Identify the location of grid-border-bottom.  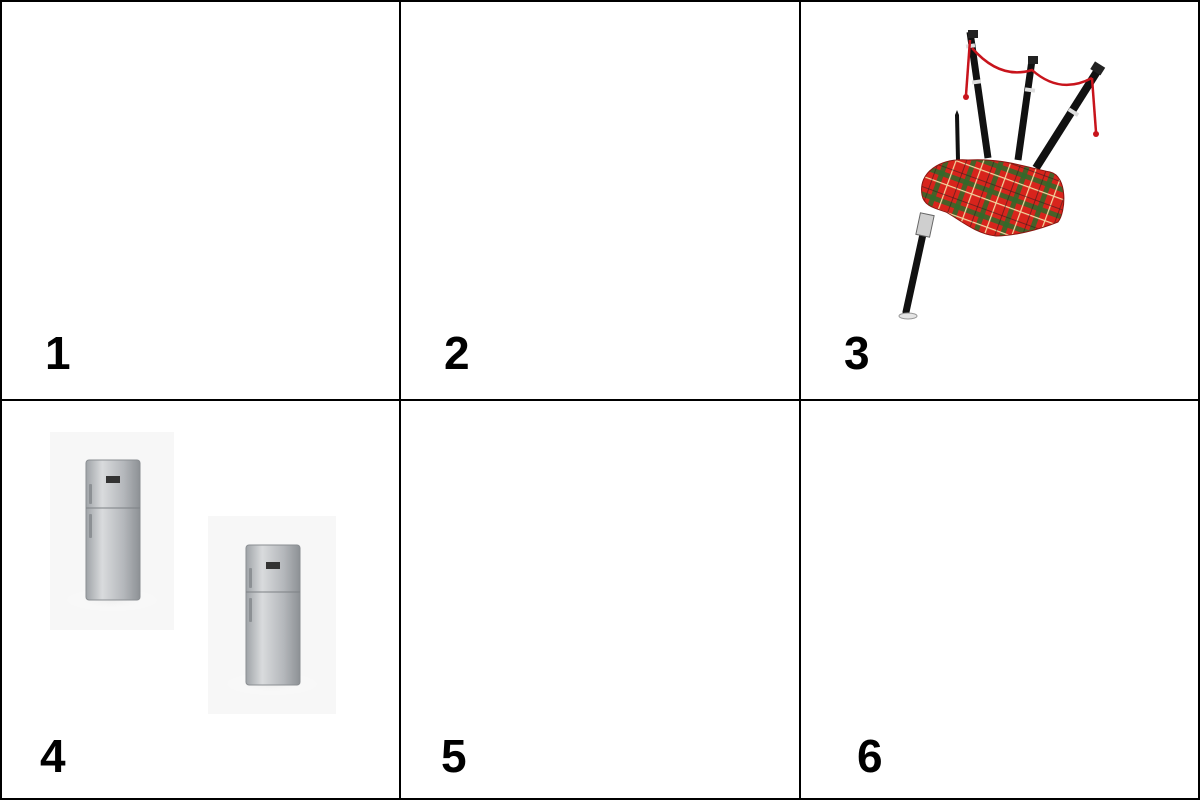
(600, 799).